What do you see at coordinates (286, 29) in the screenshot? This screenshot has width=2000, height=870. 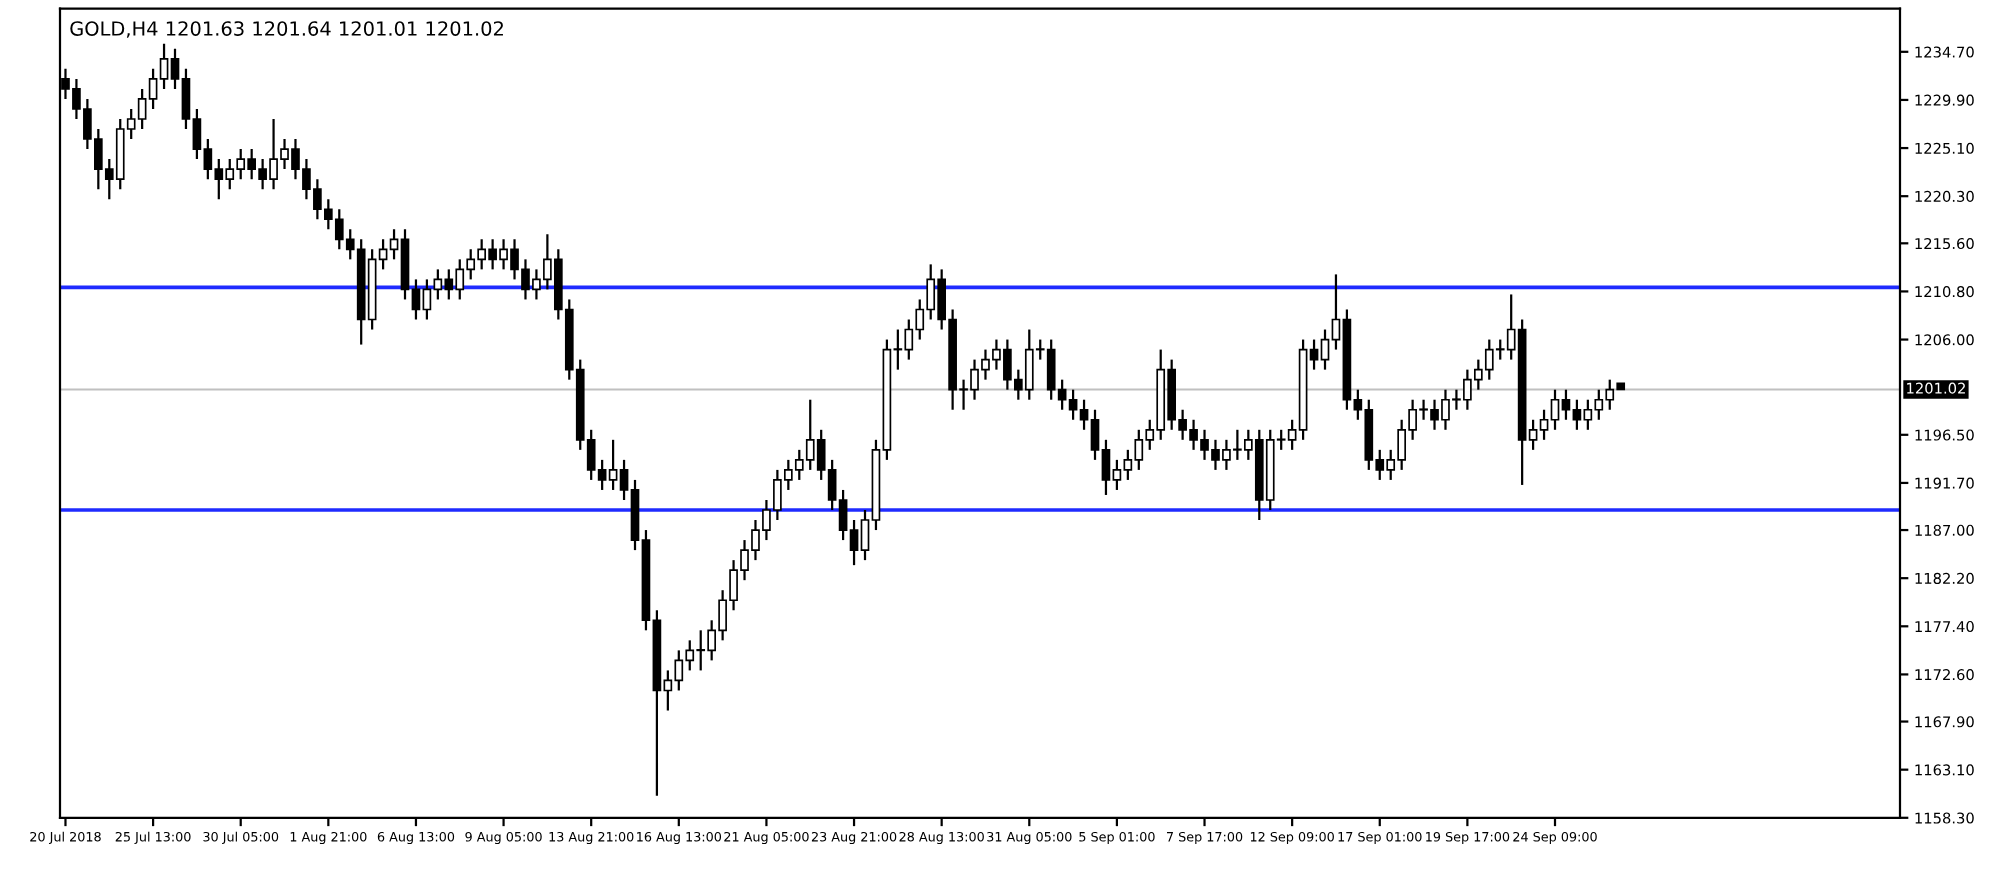 I see `text: GOLD,H4 1201.63 1201.64 1201.01 1201.02` at bounding box center [286, 29].